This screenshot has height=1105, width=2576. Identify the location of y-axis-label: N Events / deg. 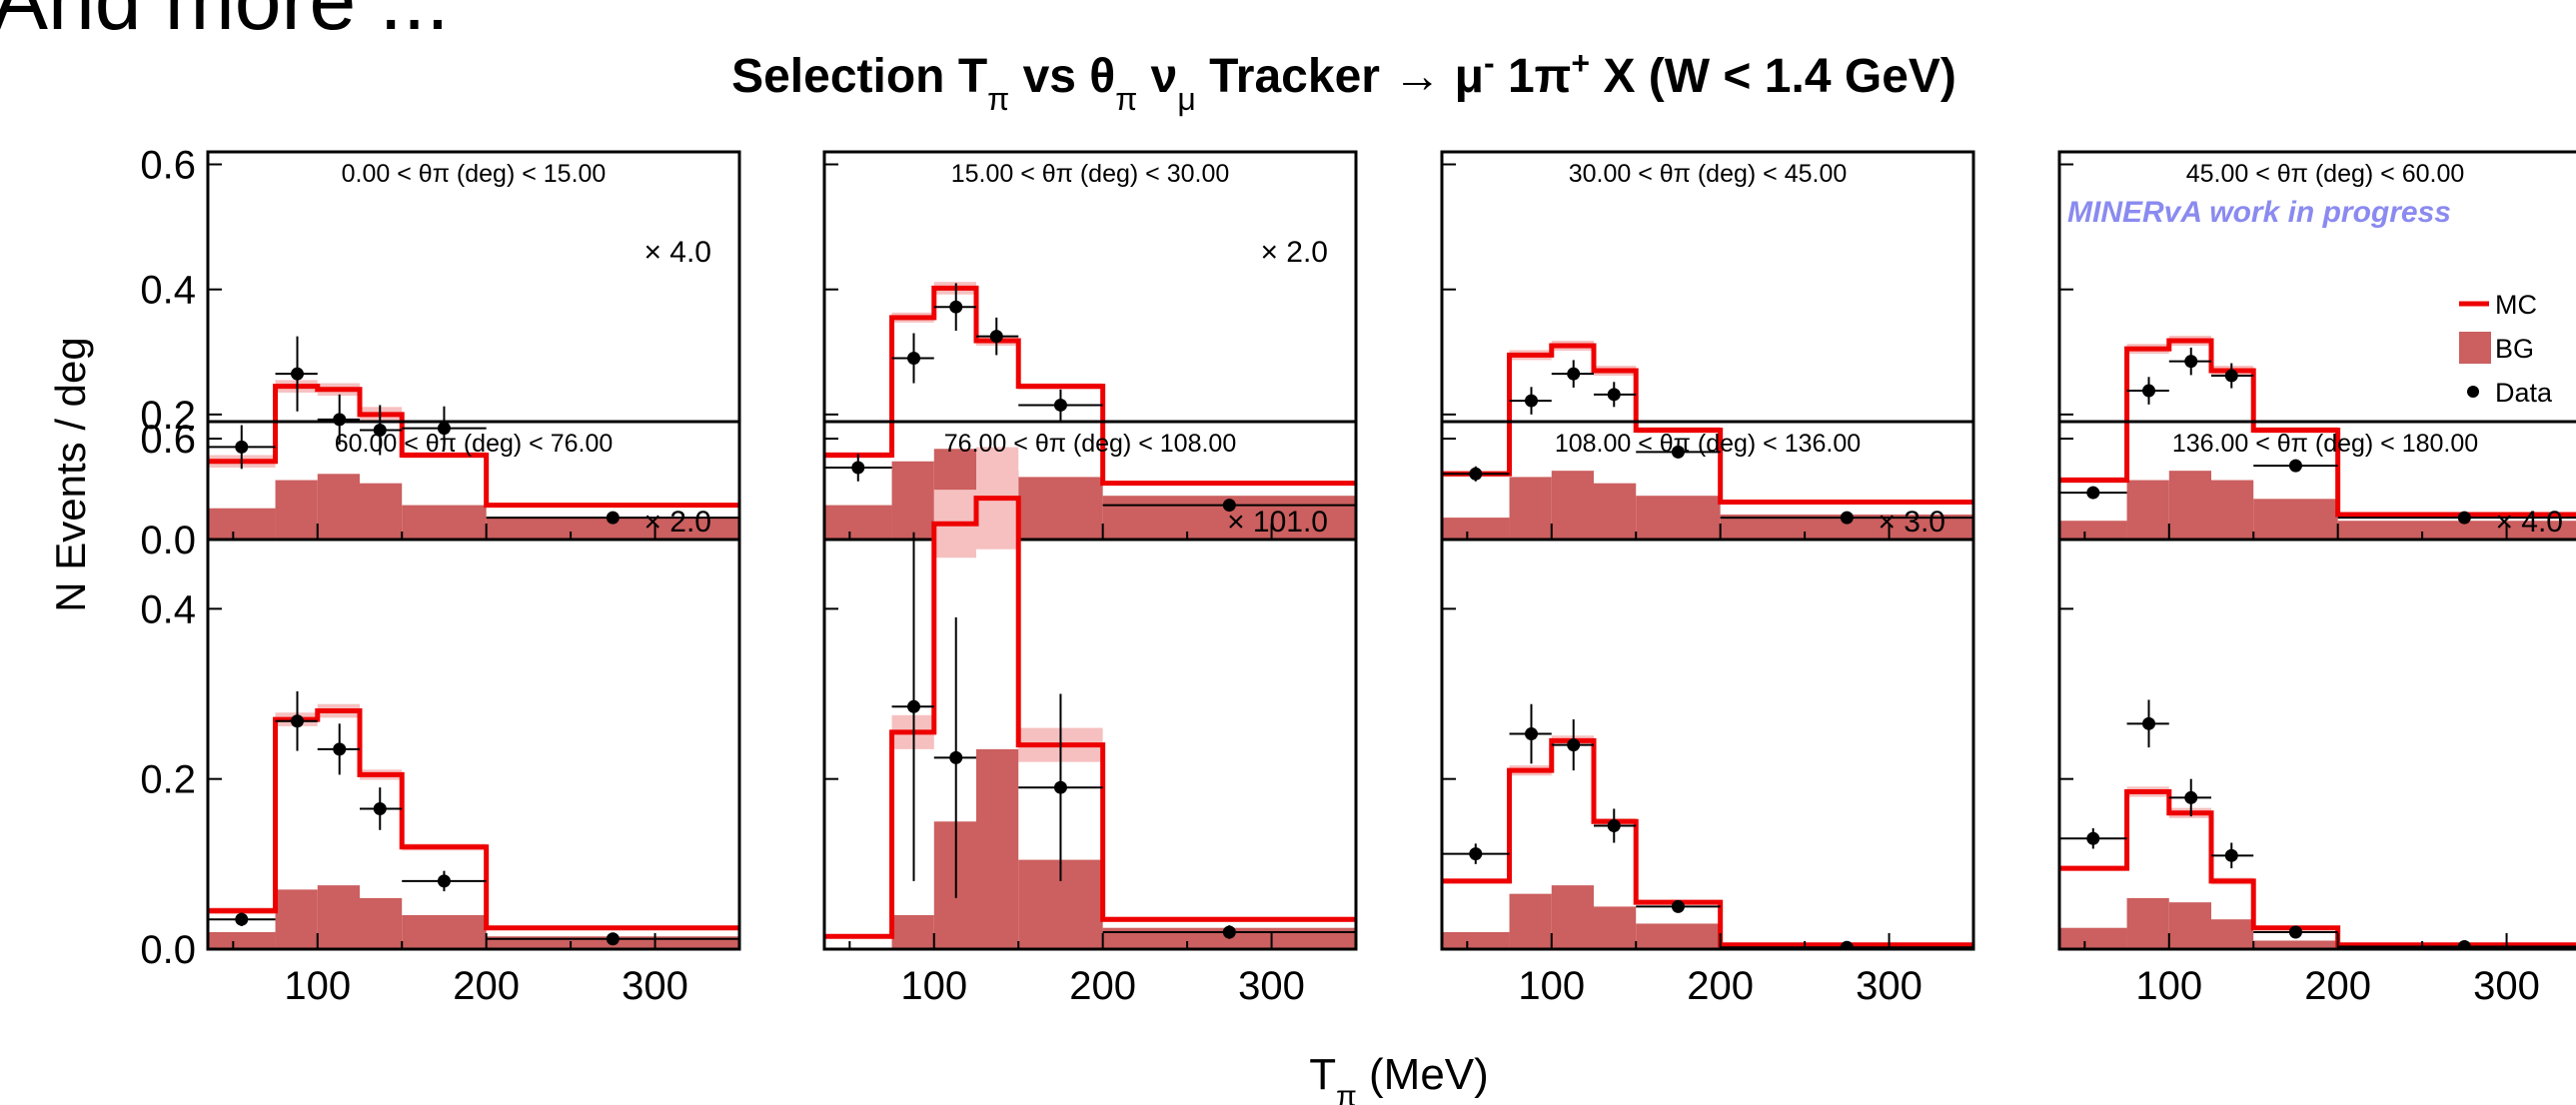
(70, 474).